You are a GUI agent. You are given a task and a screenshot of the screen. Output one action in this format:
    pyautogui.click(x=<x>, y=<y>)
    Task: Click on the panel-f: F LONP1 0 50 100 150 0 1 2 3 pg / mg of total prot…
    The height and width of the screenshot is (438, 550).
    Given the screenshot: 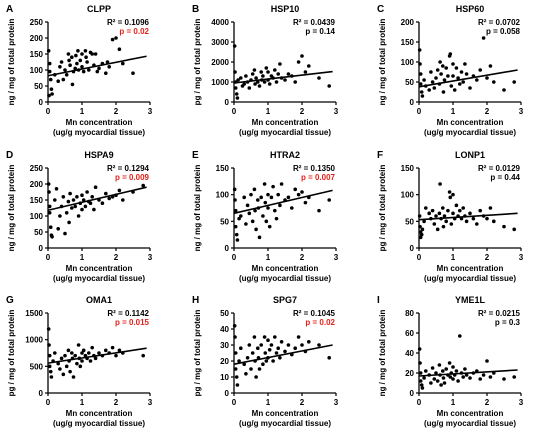 What is the action you would take?
    pyautogui.click(x=450, y=216)
    